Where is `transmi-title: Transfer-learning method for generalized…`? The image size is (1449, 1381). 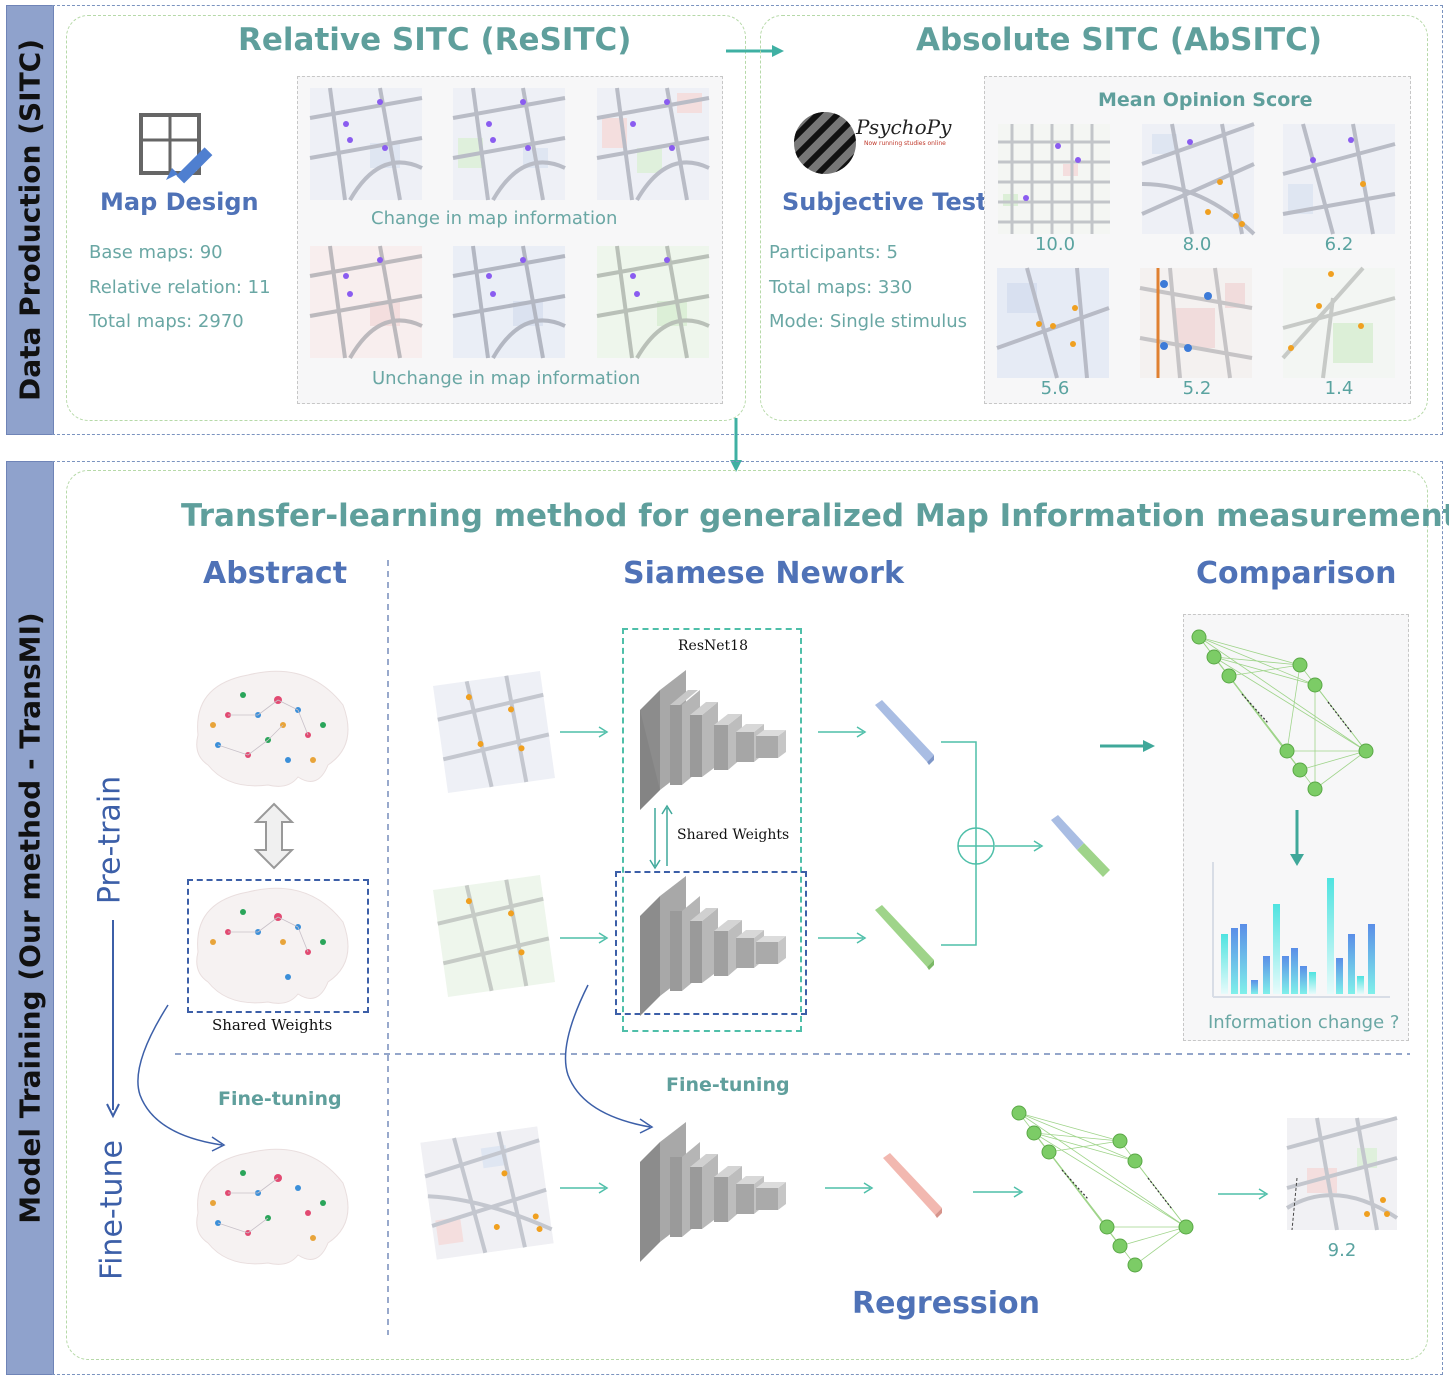 transmi-title: Transfer-learning method for generalized… is located at coordinates (815, 516).